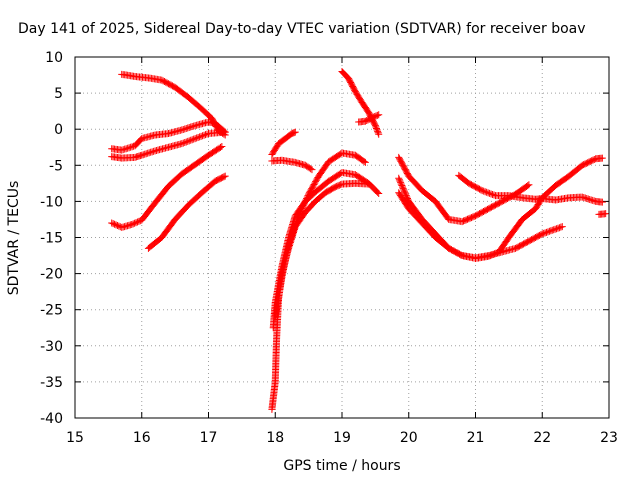 The width and height of the screenshot is (640, 480). What do you see at coordinates (292, 165) in the screenshot?
I see `series-s6` at bounding box center [292, 165].